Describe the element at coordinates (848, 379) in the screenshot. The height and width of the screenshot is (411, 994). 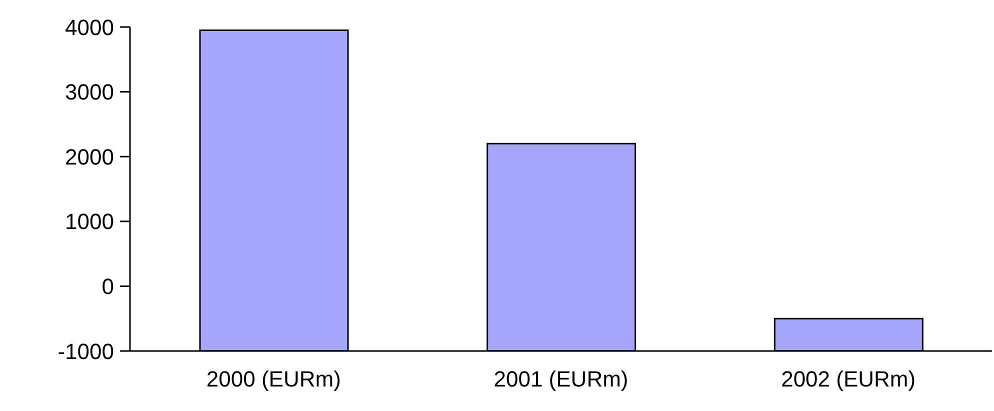
I see `x-tick-label: 2002 (EURm)` at that location.